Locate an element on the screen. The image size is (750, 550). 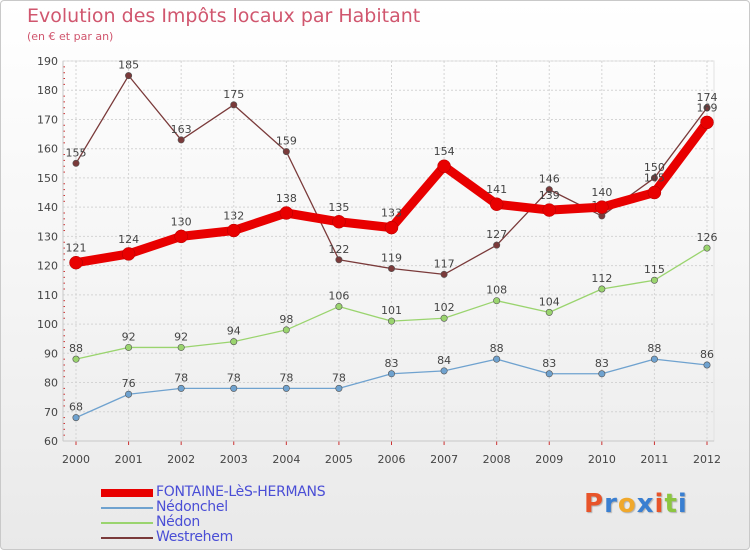
x-tick-label: 2001 is located at coordinates (129, 459).